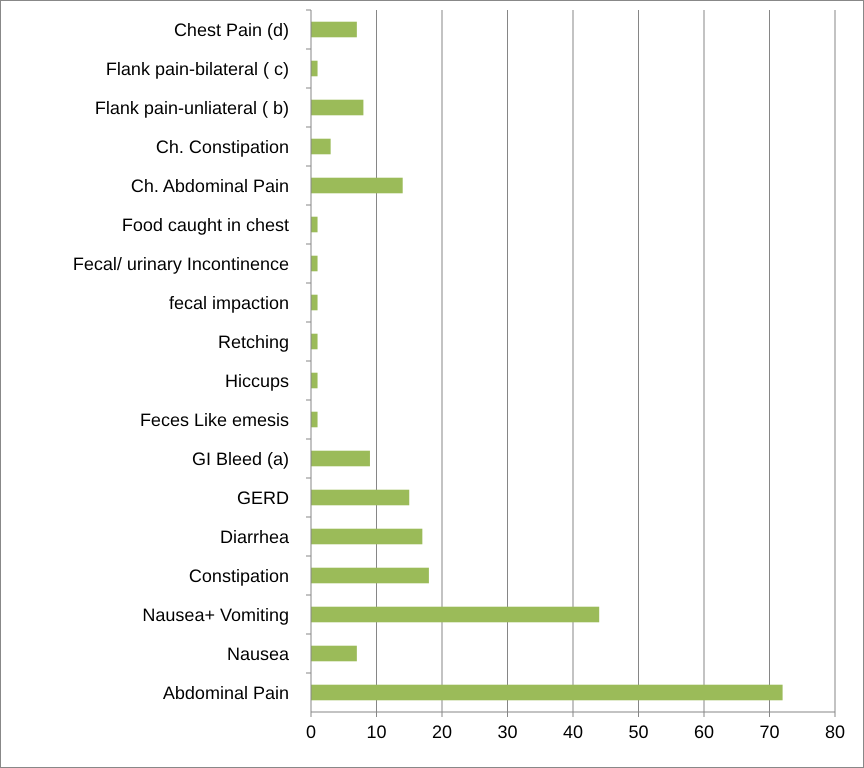 This screenshot has height=768, width=864. I want to click on y-tick-label: Food caught in chest, so click(205, 224).